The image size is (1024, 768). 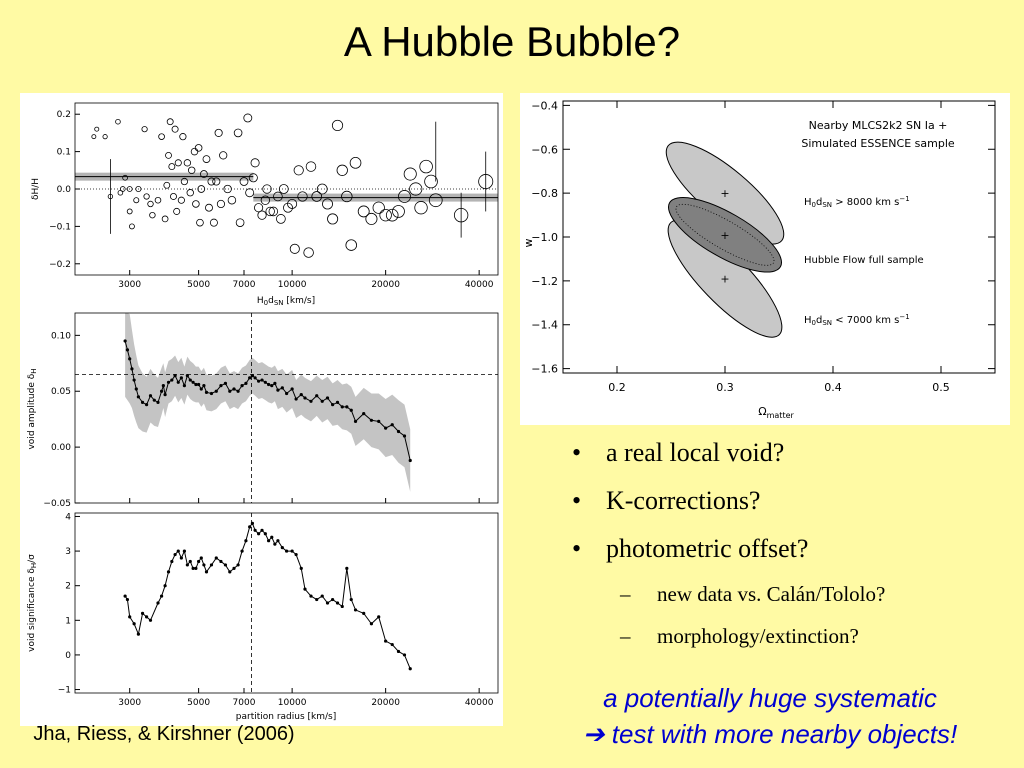 What do you see at coordinates (61, 336) in the screenshot?
I see `y-tick-label: 0.10` at bounding box center [61, 336].